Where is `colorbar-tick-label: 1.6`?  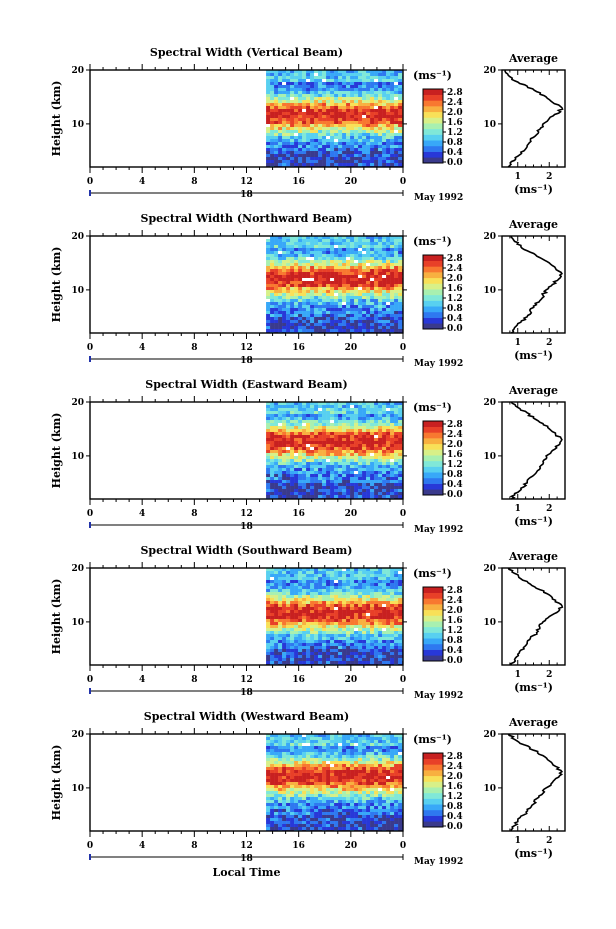
colorbar-tick-label: 1.6 is located at coordinates (455, 289).